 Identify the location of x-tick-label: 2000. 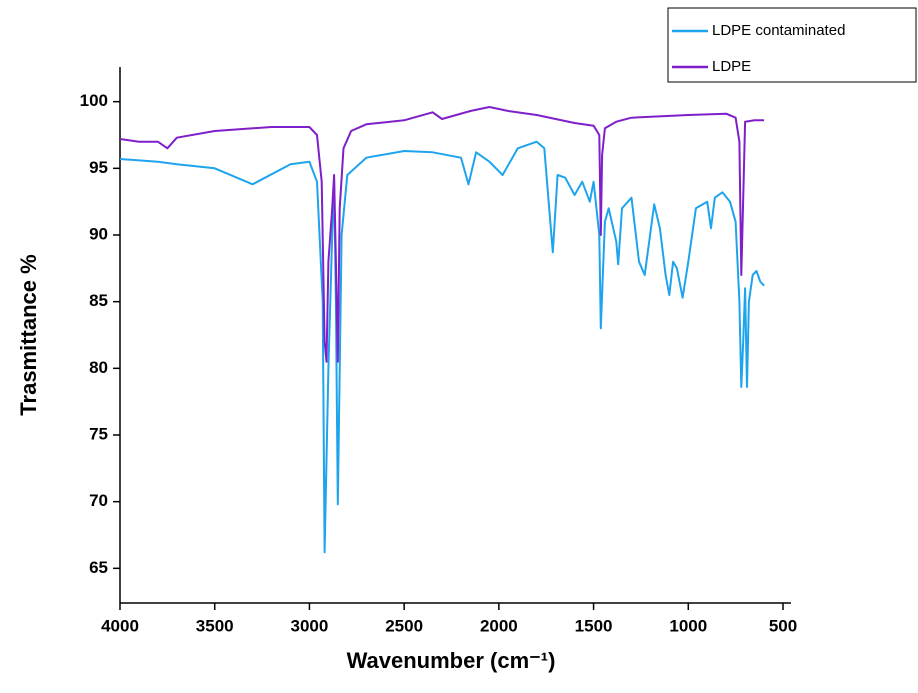
(499, 625).